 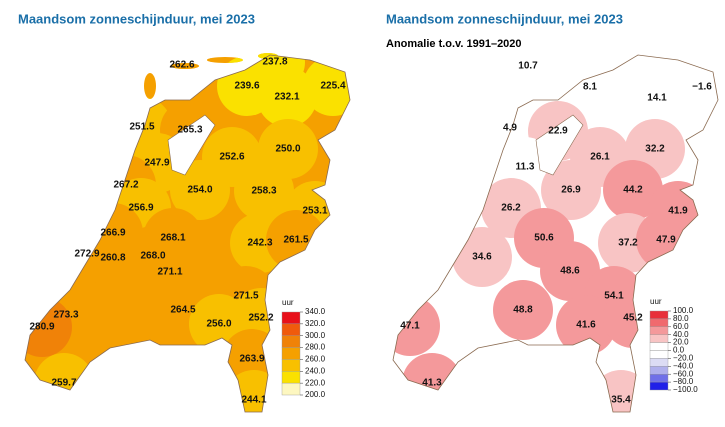 I want to click on value-label: 14.1, so click(x=657, y=98).